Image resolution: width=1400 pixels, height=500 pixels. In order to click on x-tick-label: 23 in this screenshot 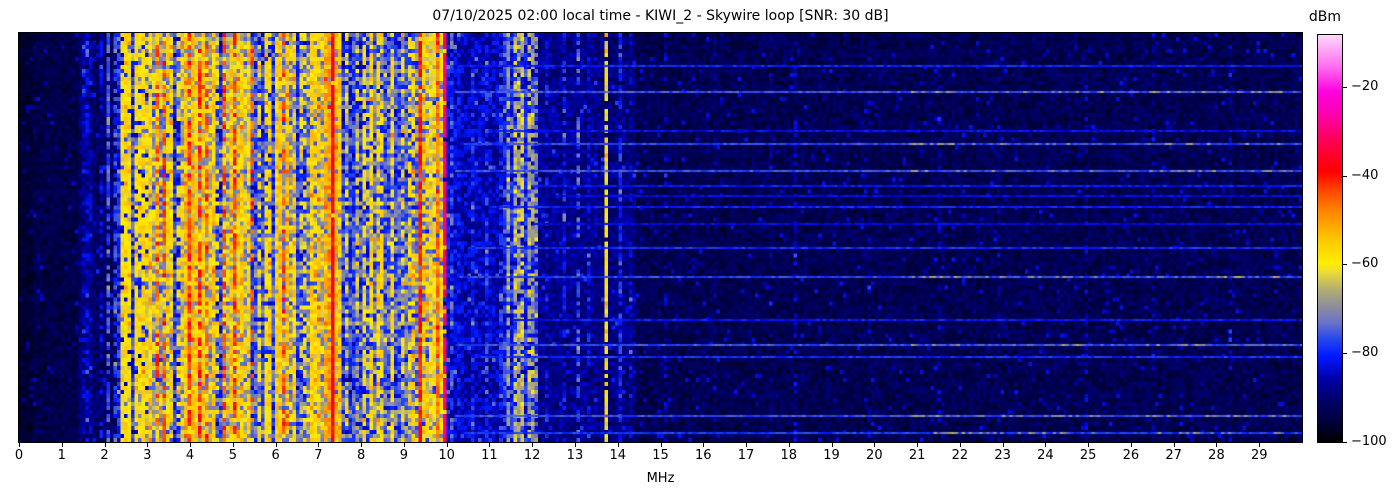, I will do `click(1002, 455)`.